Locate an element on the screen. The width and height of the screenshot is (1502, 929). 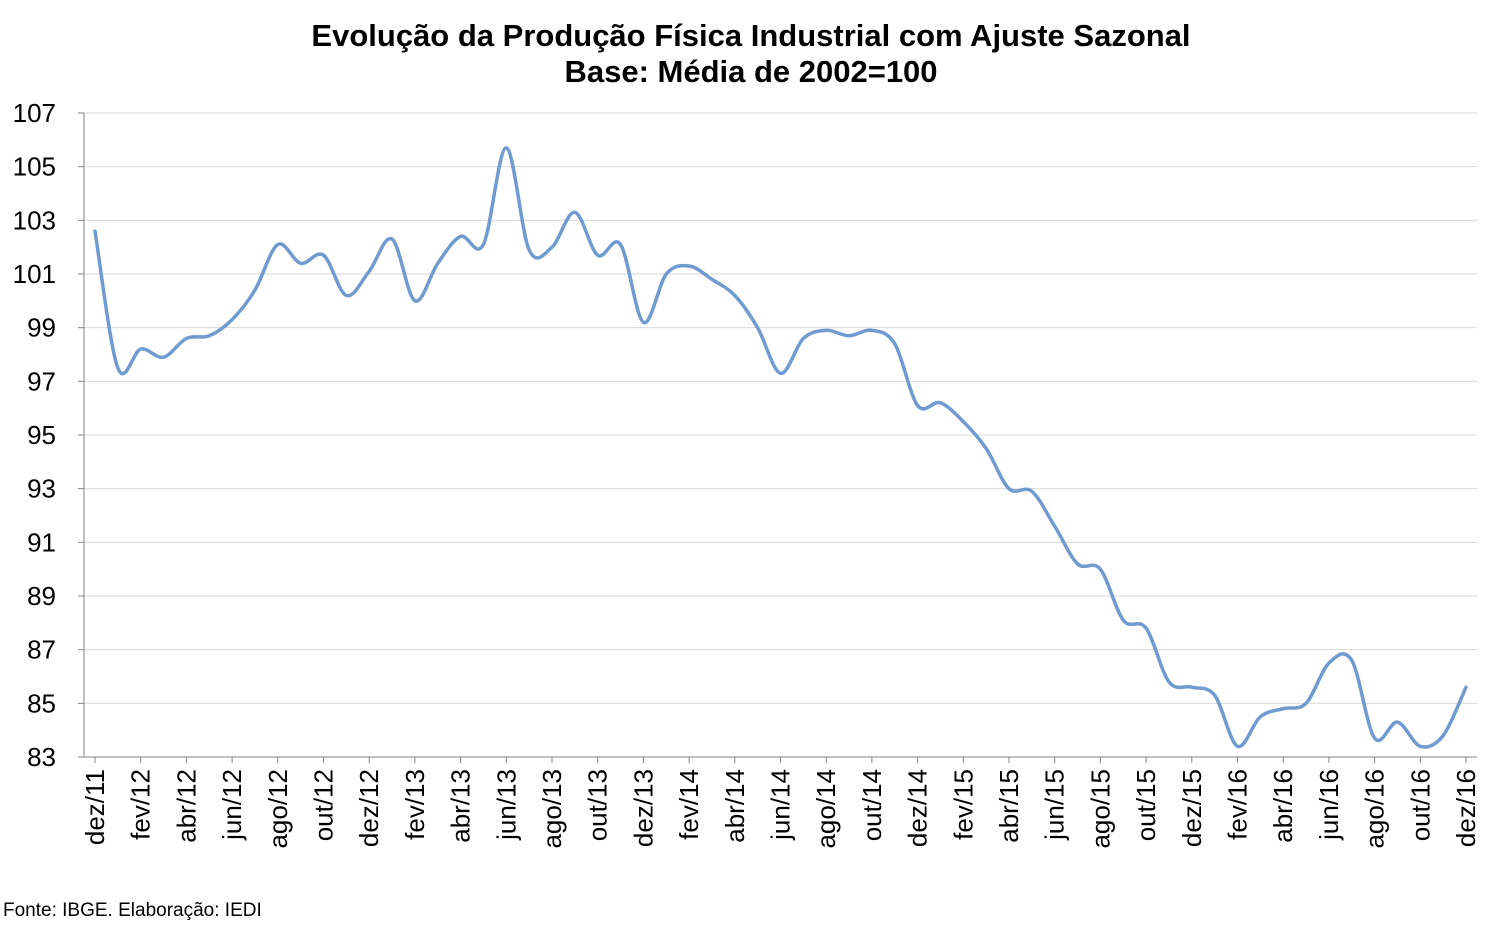
chart-subtitle: Base: Média de 2002=100 is located at coordinates (751, 71).